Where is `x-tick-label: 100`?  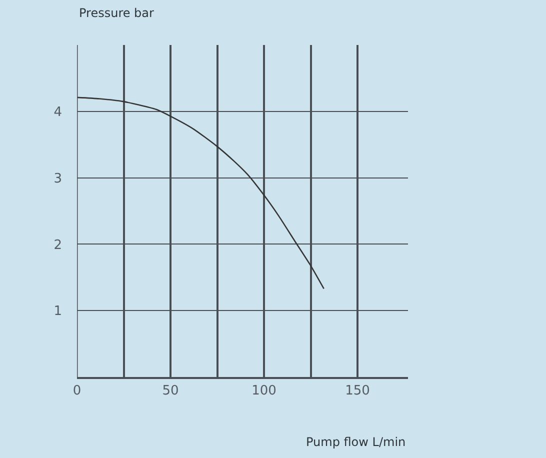 x-tick-label: 100 is located at coordinates (264, 390).